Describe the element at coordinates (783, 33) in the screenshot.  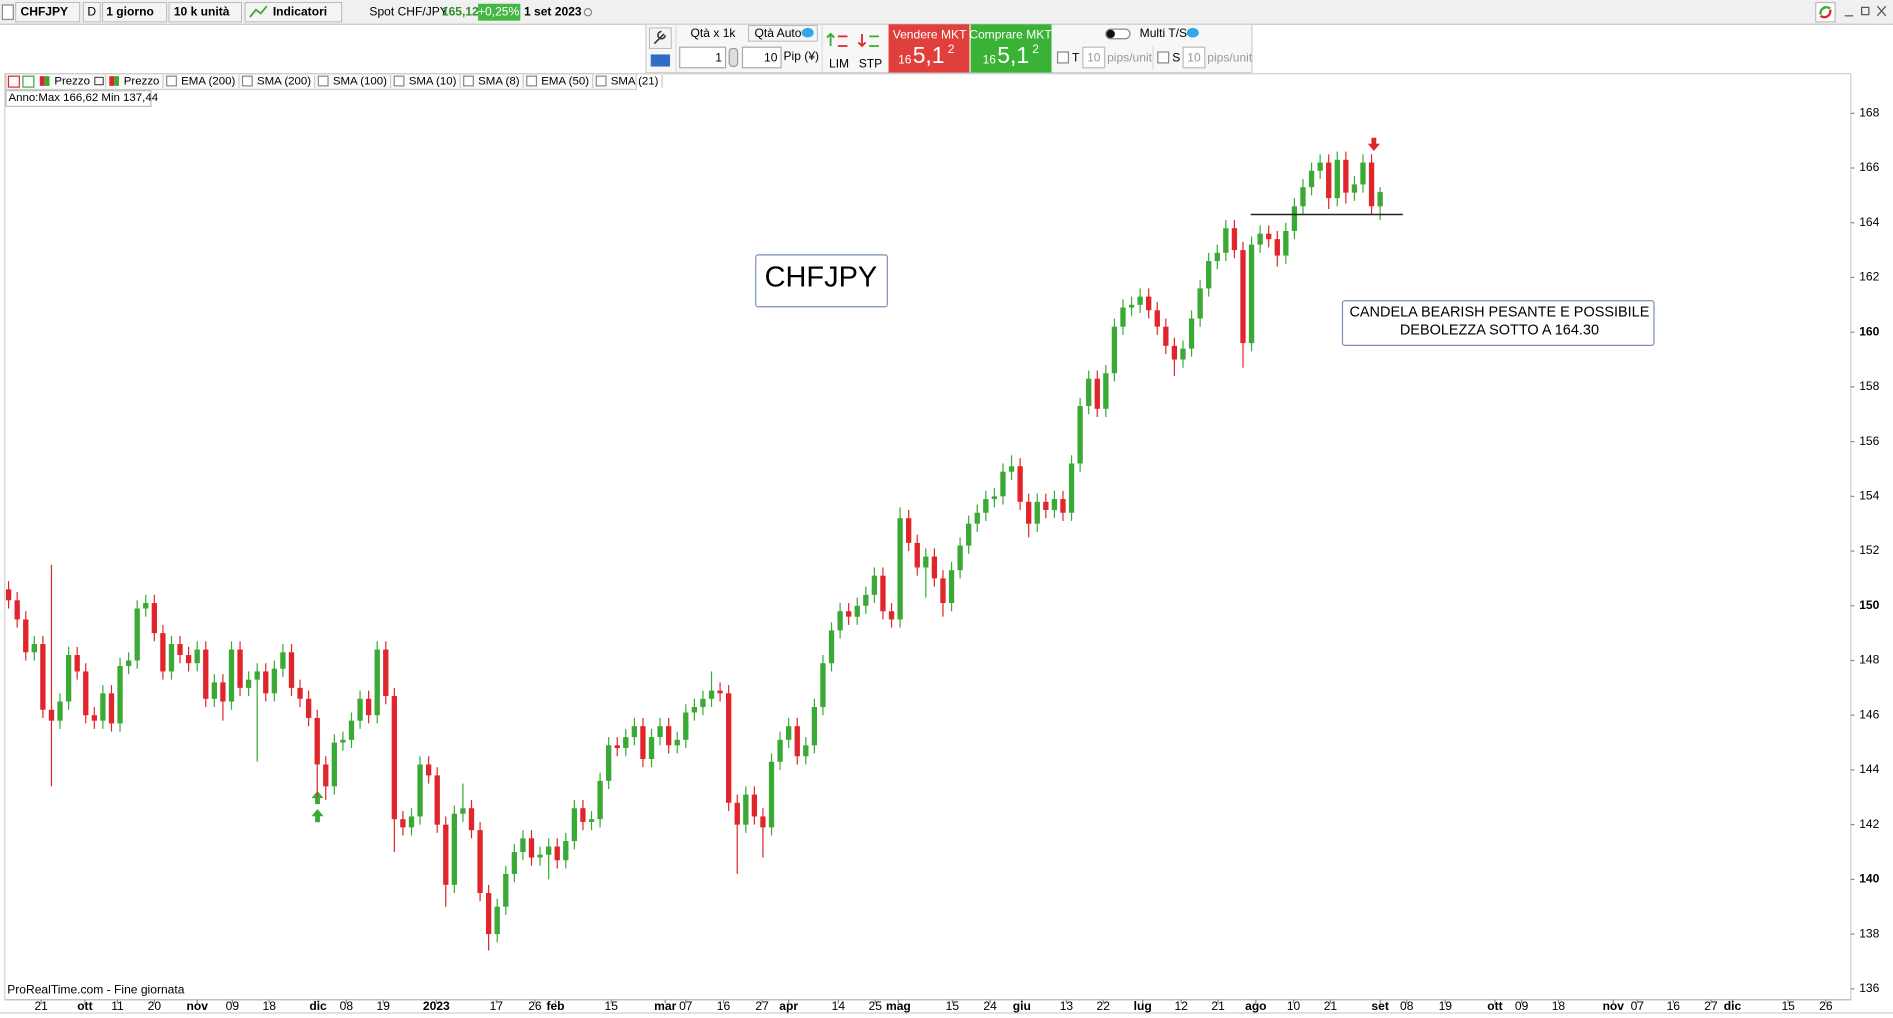
I see `qty-auto-button` at that location.